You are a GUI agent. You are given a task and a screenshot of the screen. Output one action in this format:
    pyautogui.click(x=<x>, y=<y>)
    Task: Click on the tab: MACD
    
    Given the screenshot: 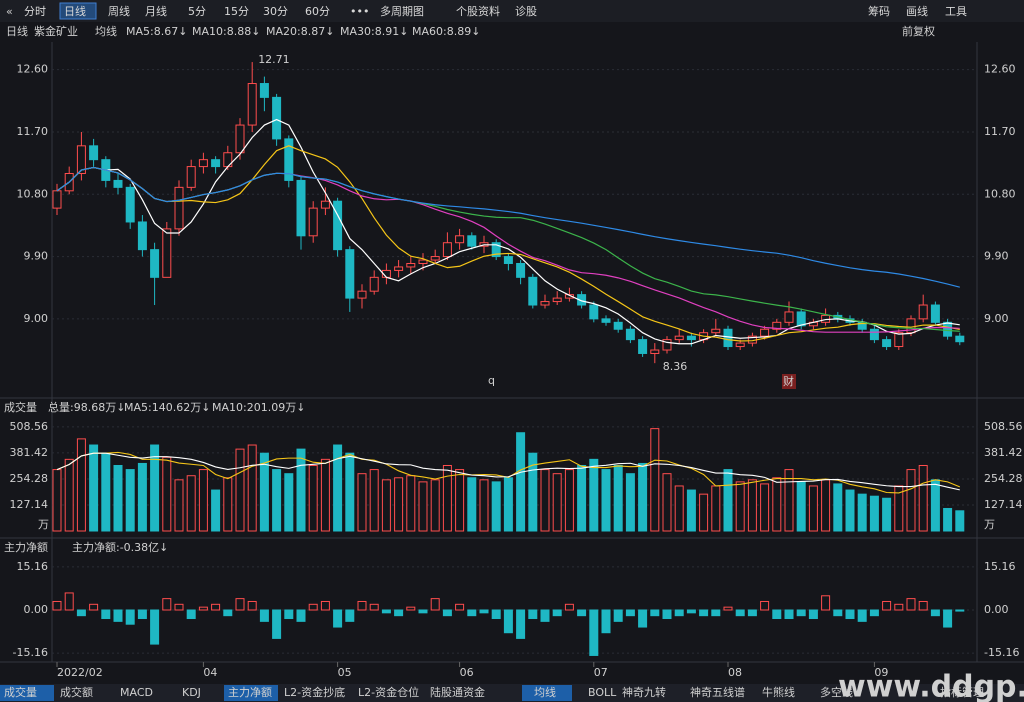 What is the action you would take?
    pyautogui.click(x=136, y=692)
    